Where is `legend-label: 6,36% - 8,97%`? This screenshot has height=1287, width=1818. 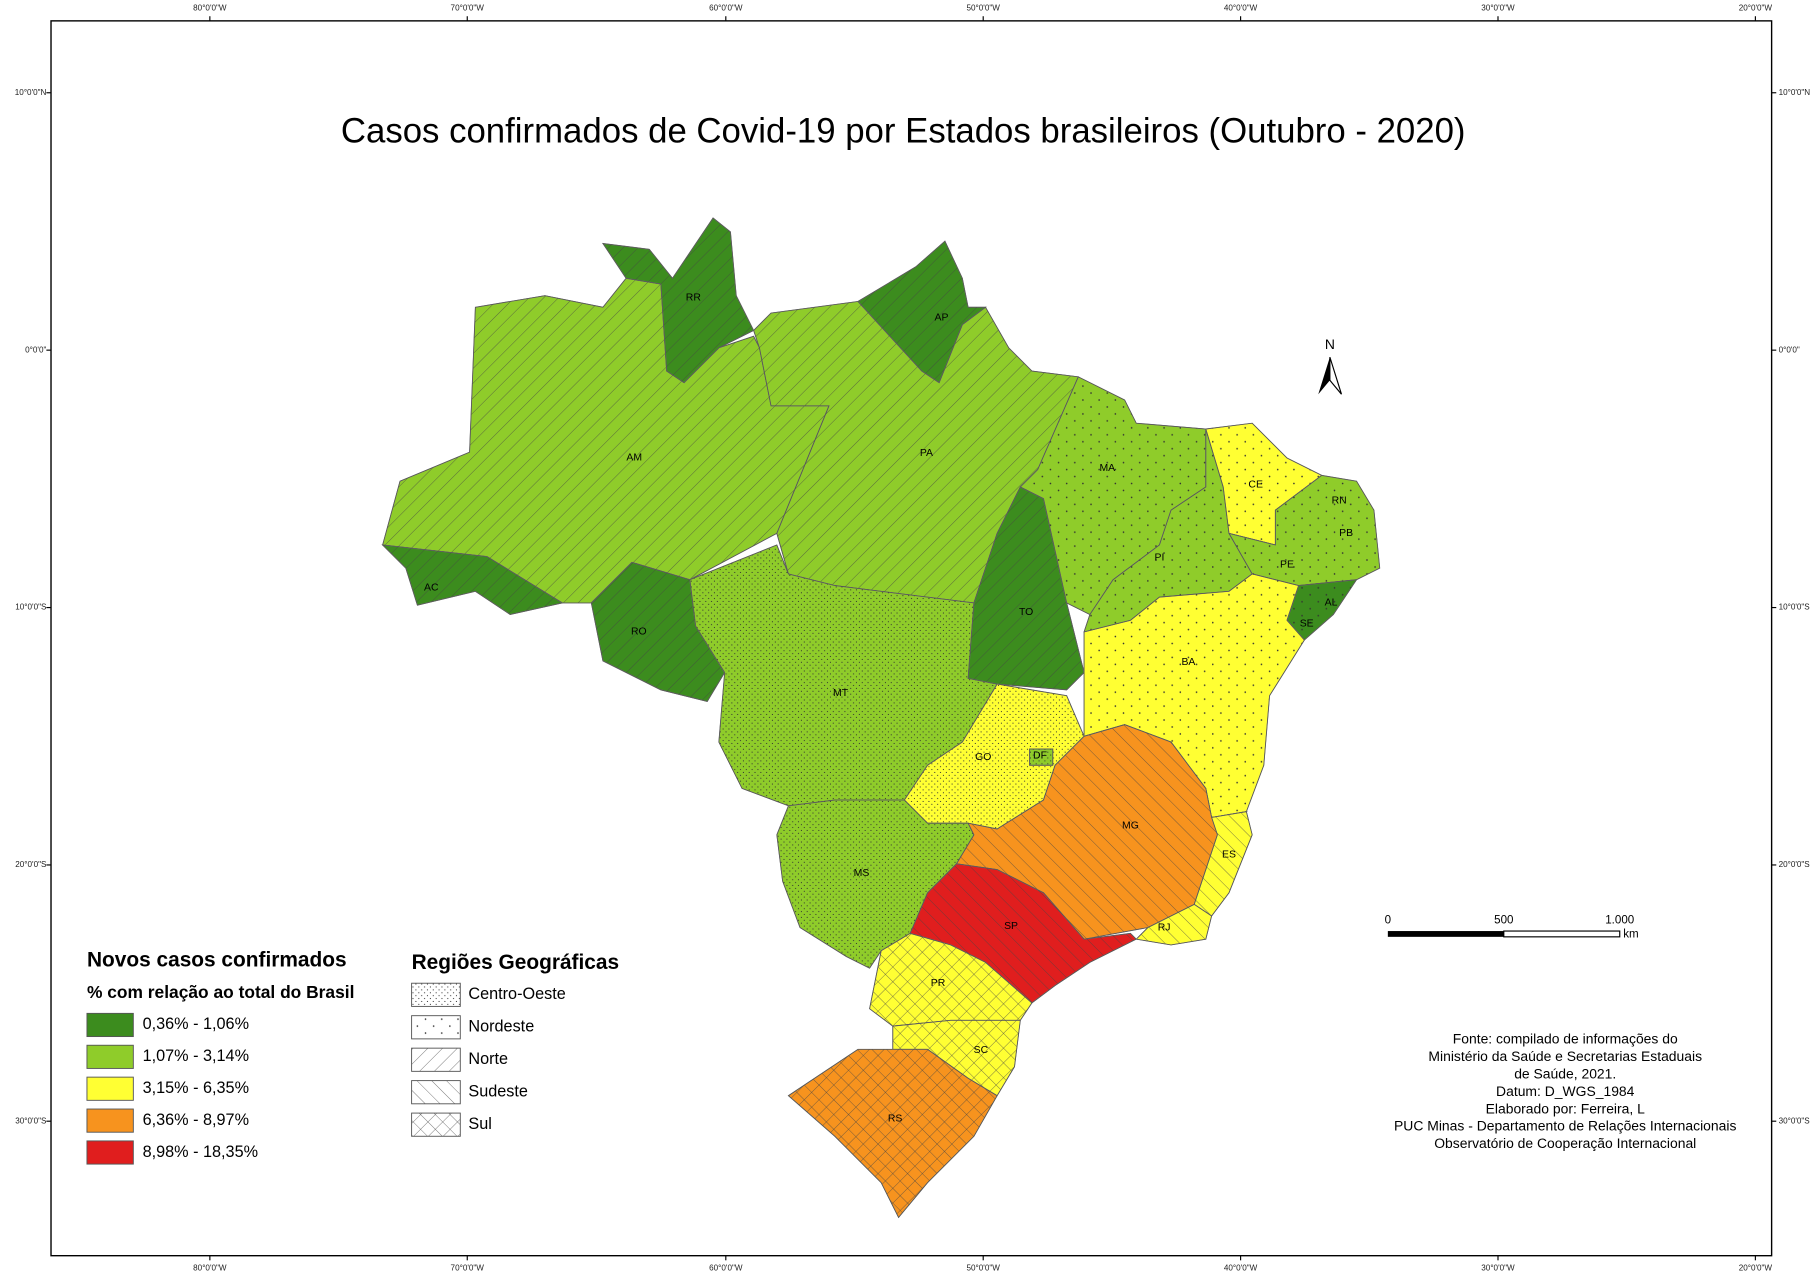 legend-label: 6,36% - 8,97% is located at coordinates (196, 1120).